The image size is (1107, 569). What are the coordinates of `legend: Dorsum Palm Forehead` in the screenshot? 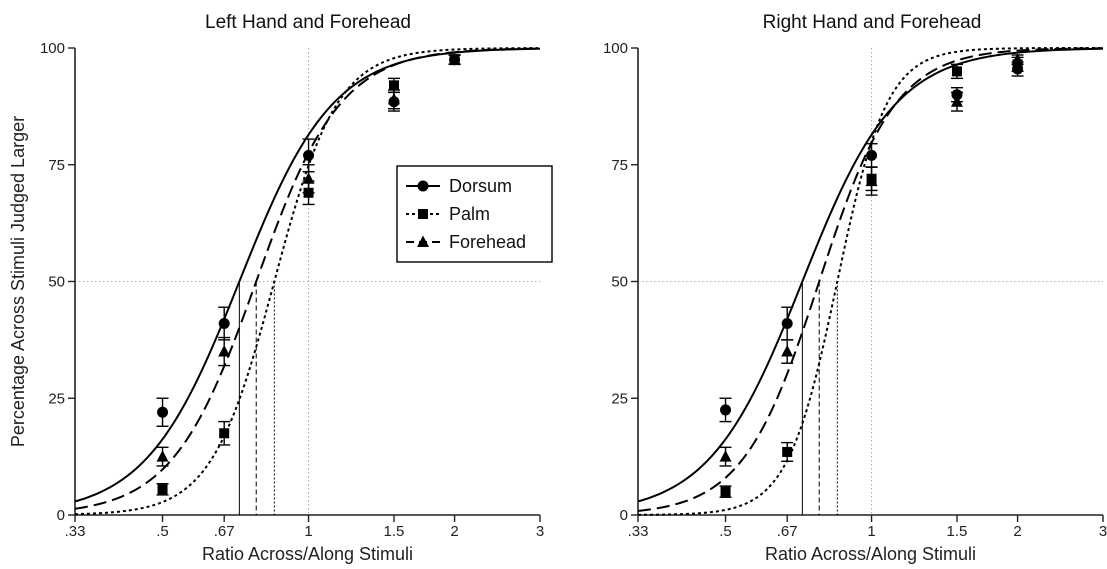 It's located at (474, 214).